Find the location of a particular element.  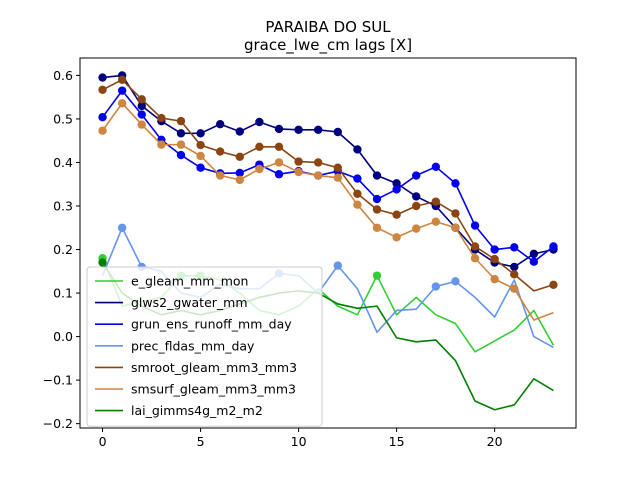

chart-title: PARAIBA DO SUL is located at coordinates (328, 27).